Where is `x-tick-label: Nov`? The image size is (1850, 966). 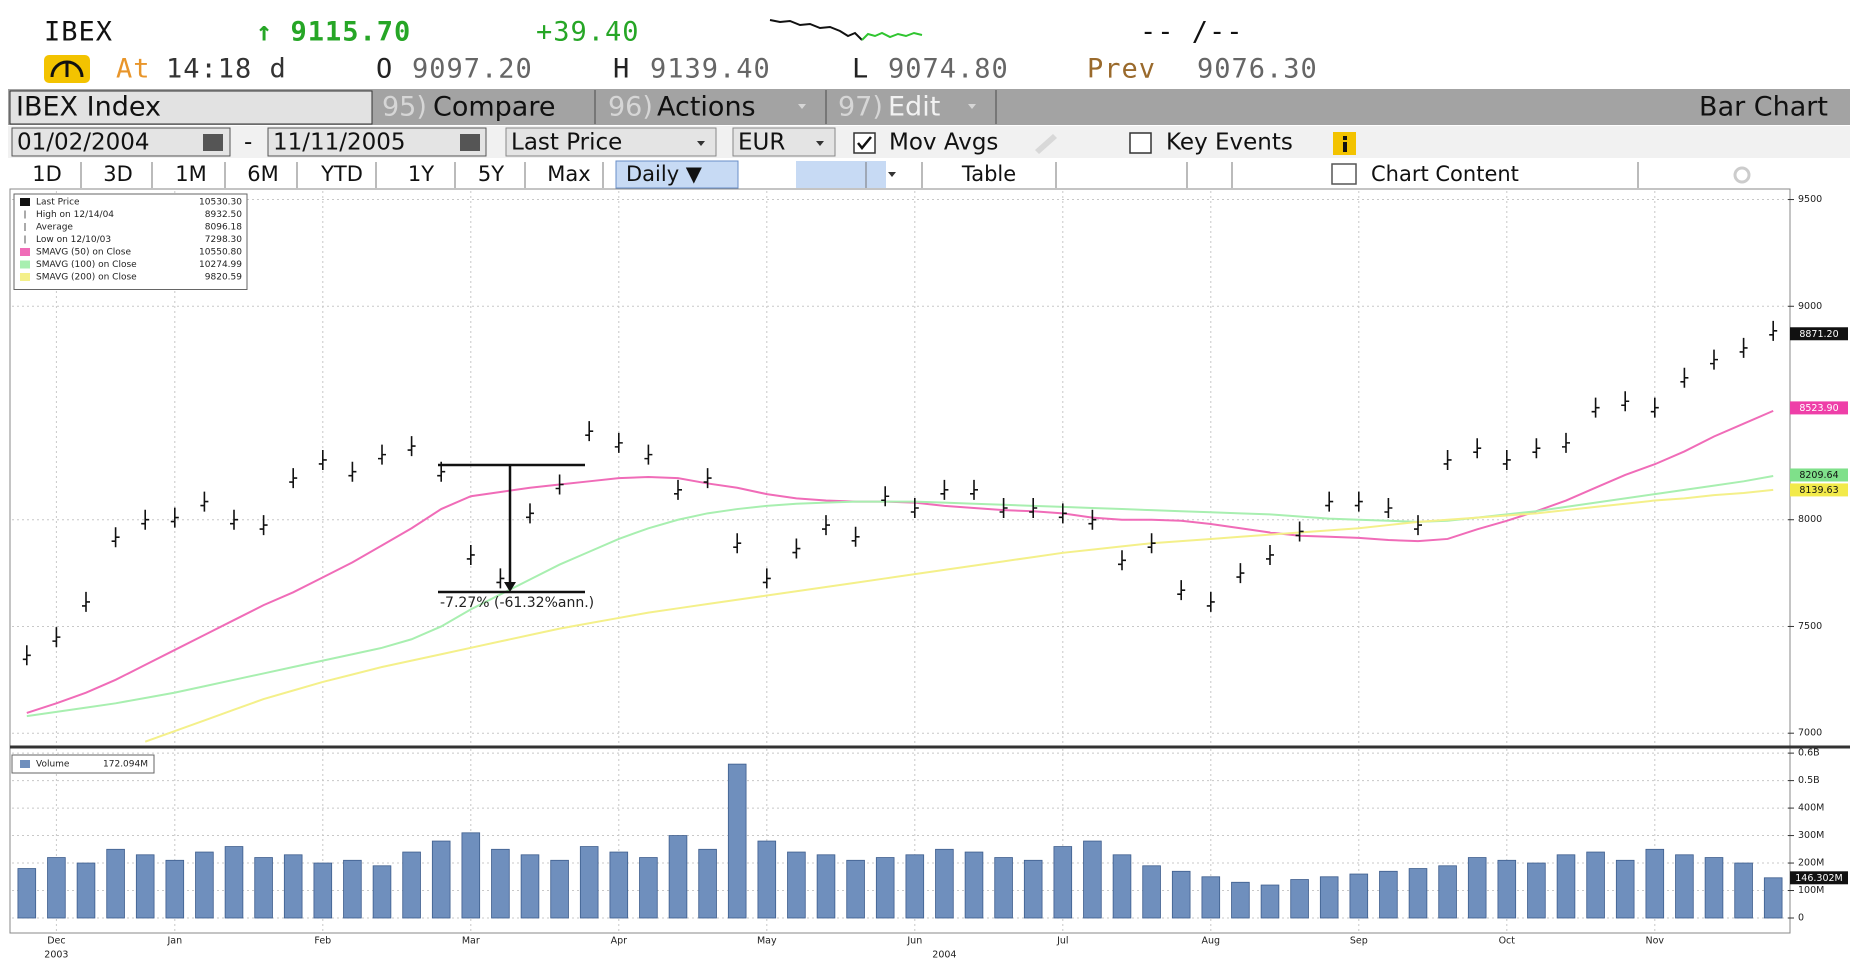 x-tick-label: Nov is located at coordinates (1655, 941).